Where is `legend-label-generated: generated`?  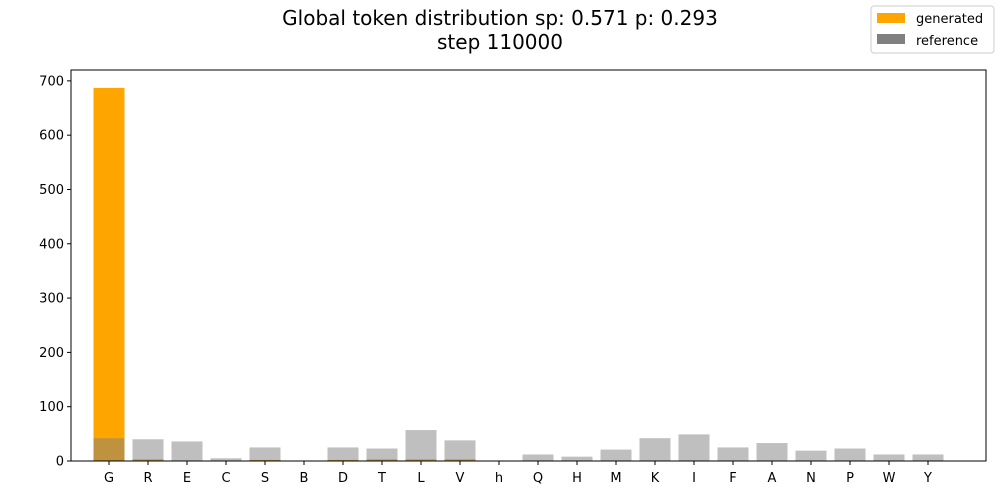
legend-label-generated: generated is located at coordinates (949, 19).